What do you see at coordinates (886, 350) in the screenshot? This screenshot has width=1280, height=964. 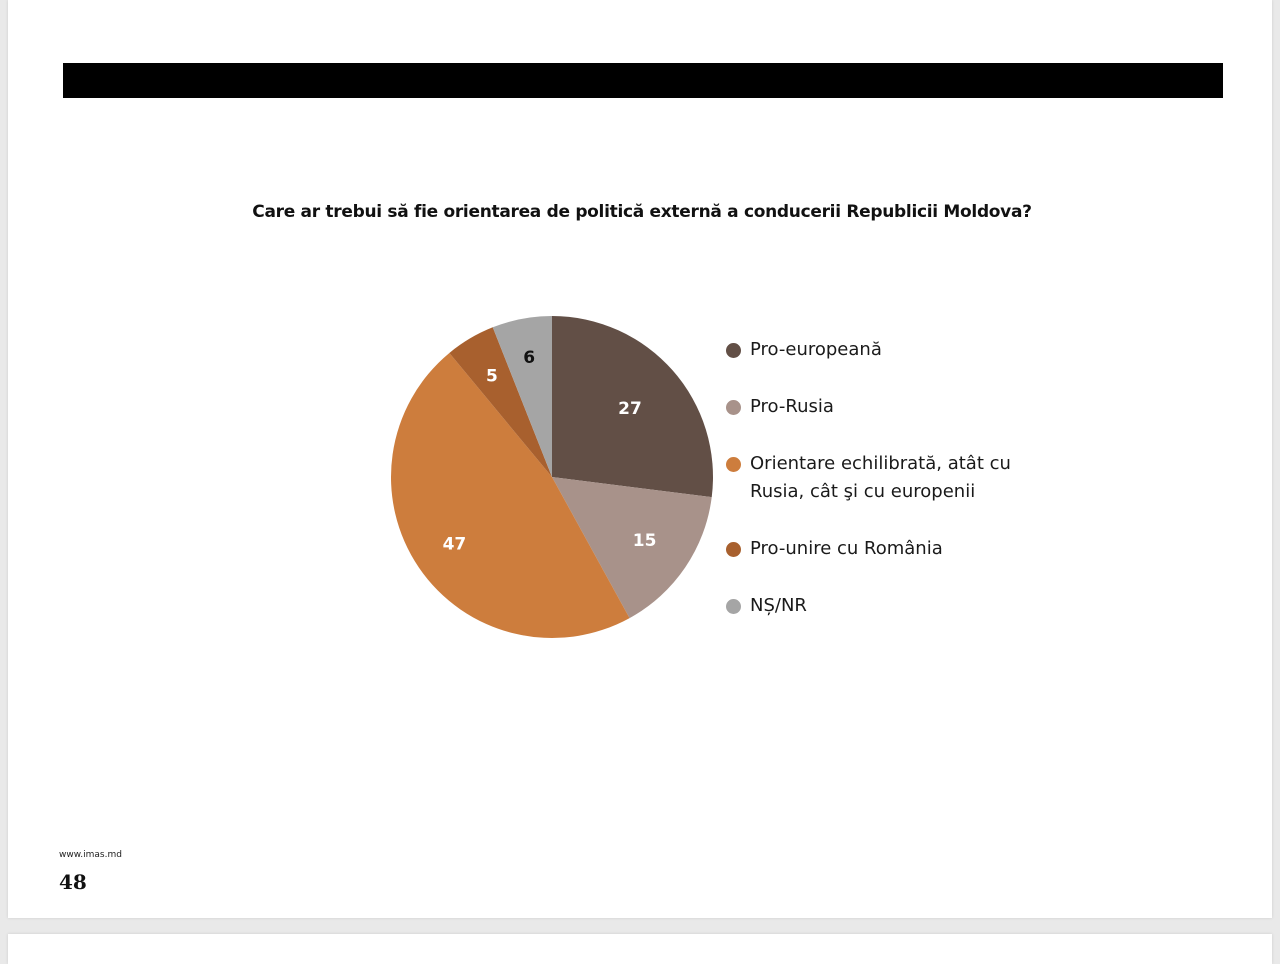 I see `legend-item-pro-europeana: Pro-europeană` at bounding box center [886, 350].